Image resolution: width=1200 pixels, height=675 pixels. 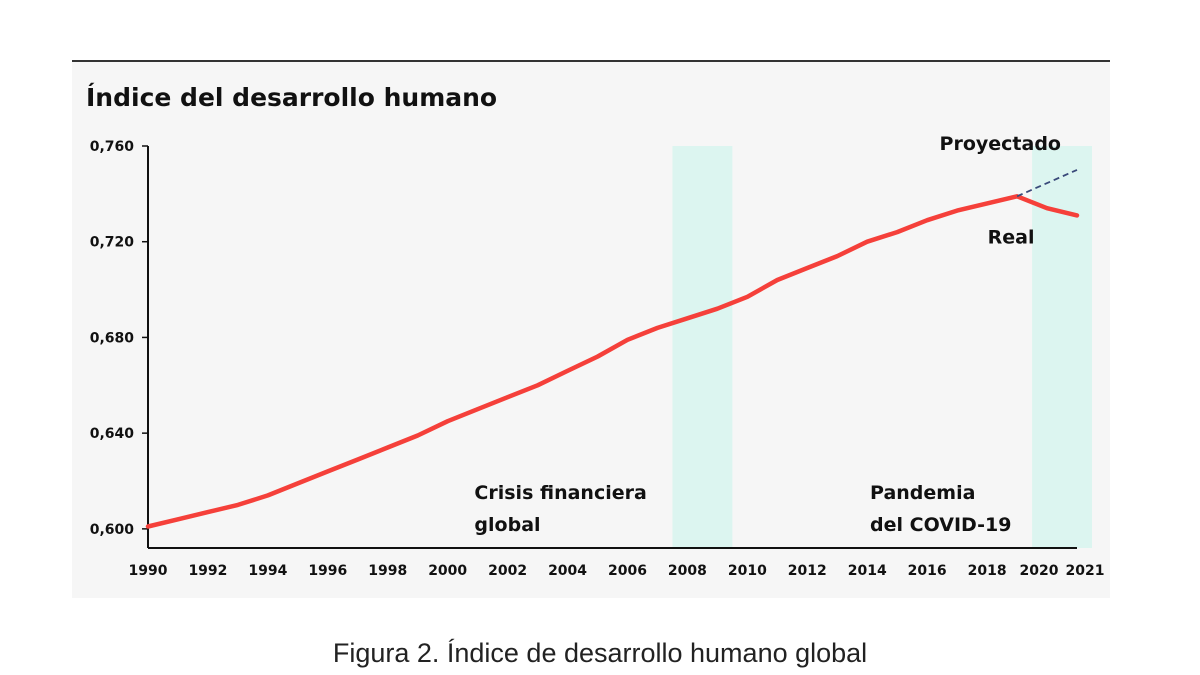 What do you see at coordinates (627, 571) in the screenshot?
I see `x-tick-label: 2006` at bounding box center [627, 571].